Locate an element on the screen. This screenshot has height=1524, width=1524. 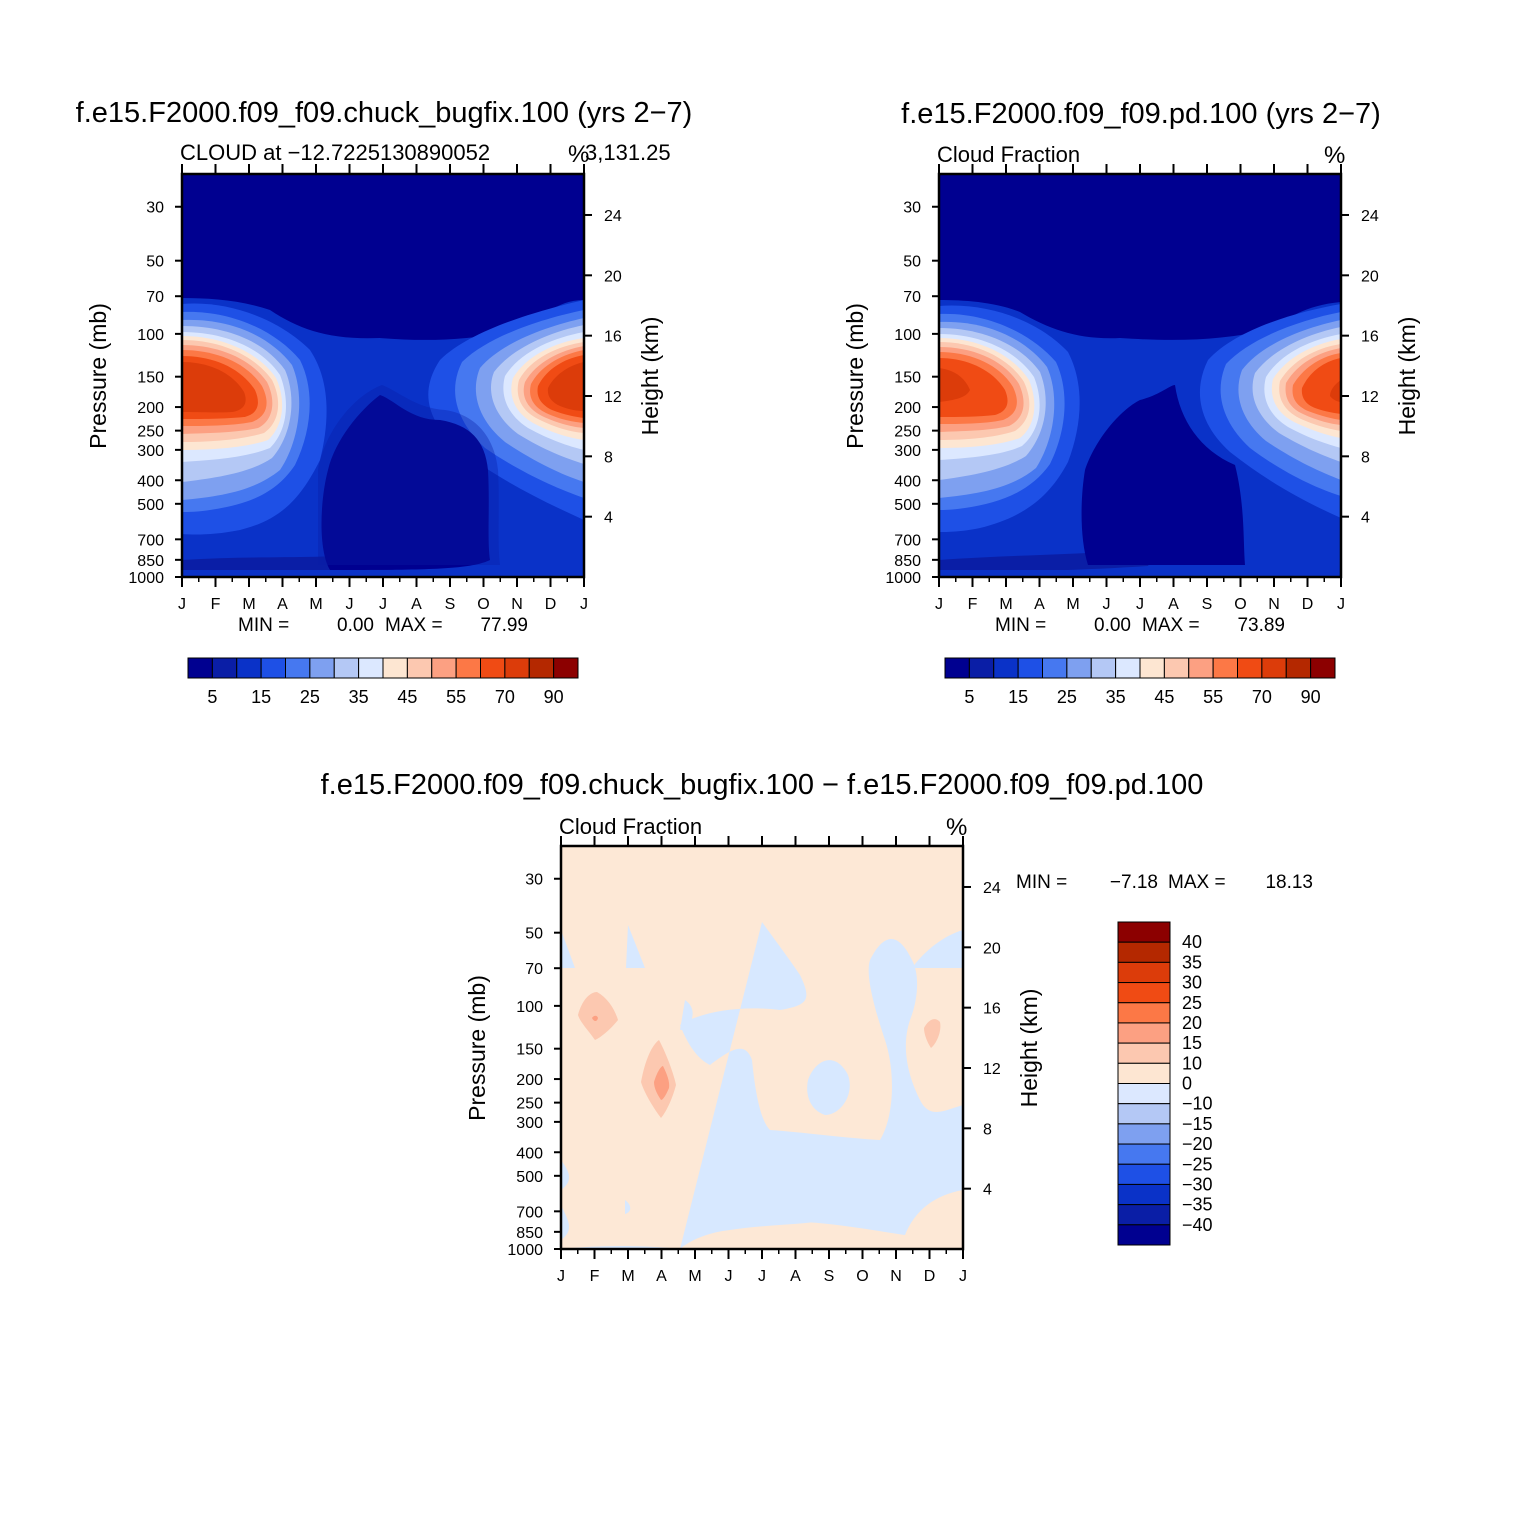
panel-3-ylabel: Pressure (mb) is located at coordinates (477, 1048).